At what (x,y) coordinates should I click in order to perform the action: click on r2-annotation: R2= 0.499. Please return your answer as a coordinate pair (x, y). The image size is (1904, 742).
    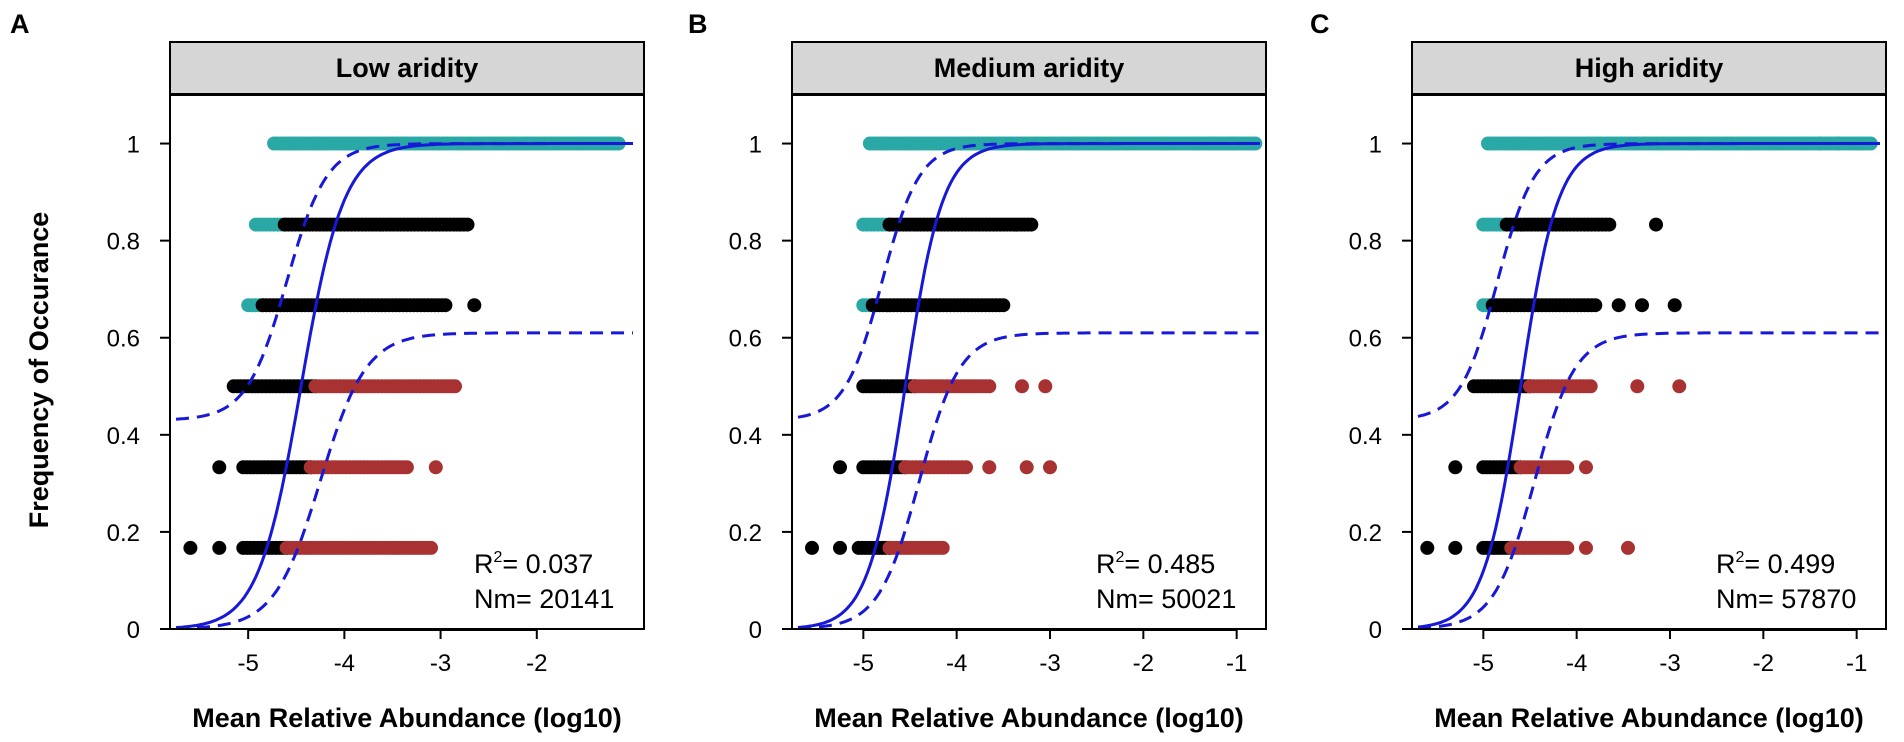
    Looking at the image, I should click on (1775, 564).